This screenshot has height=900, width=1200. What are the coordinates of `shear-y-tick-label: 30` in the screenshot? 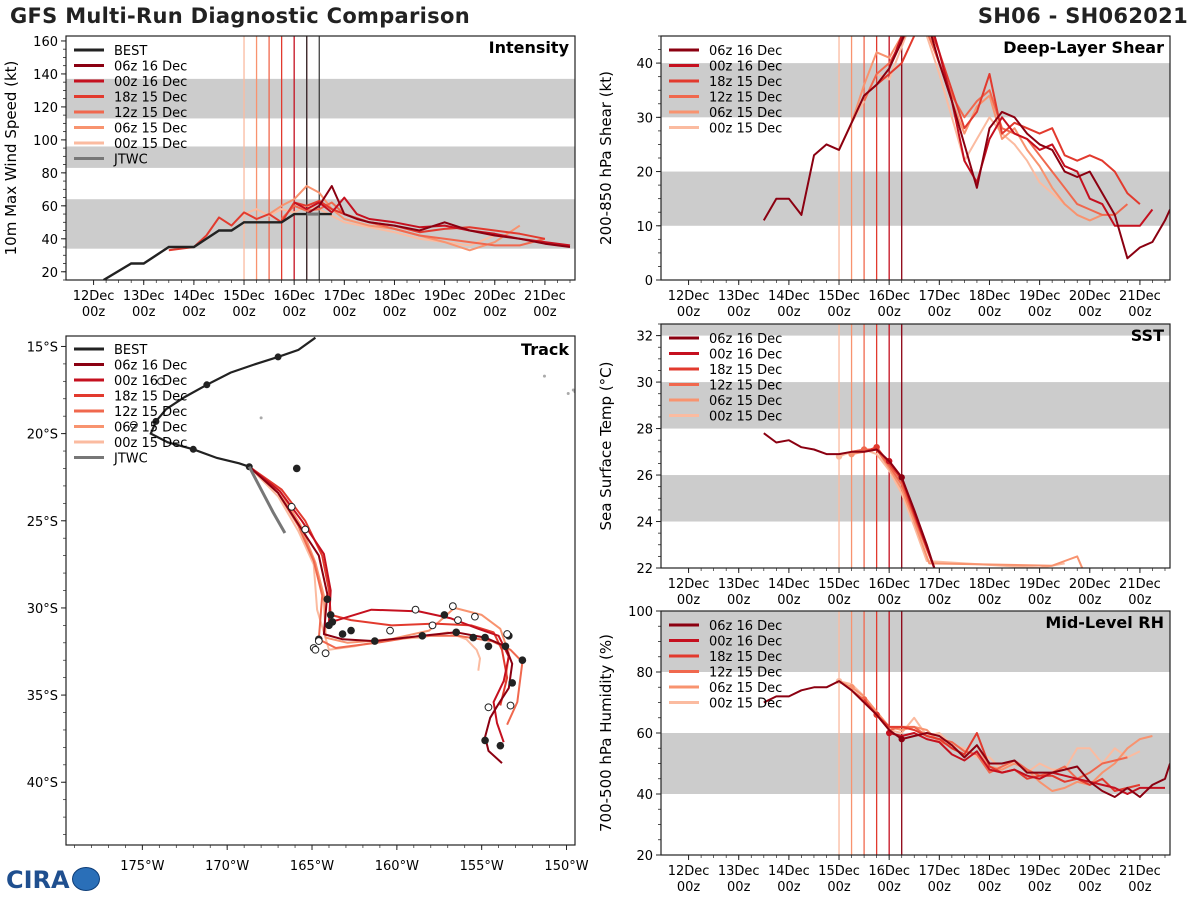 It's located at (644, 118).